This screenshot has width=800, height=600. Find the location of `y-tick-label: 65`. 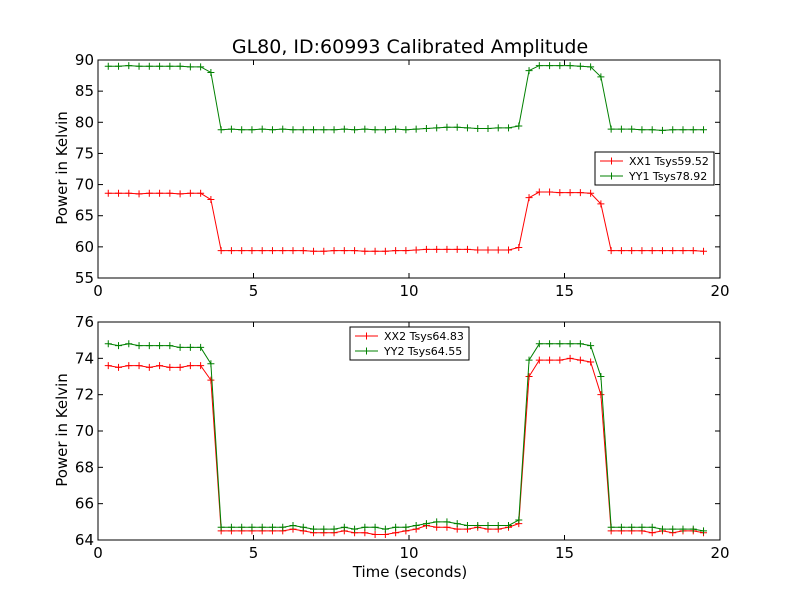

y-tick-label: 65 is located at coordinates (84, 216).